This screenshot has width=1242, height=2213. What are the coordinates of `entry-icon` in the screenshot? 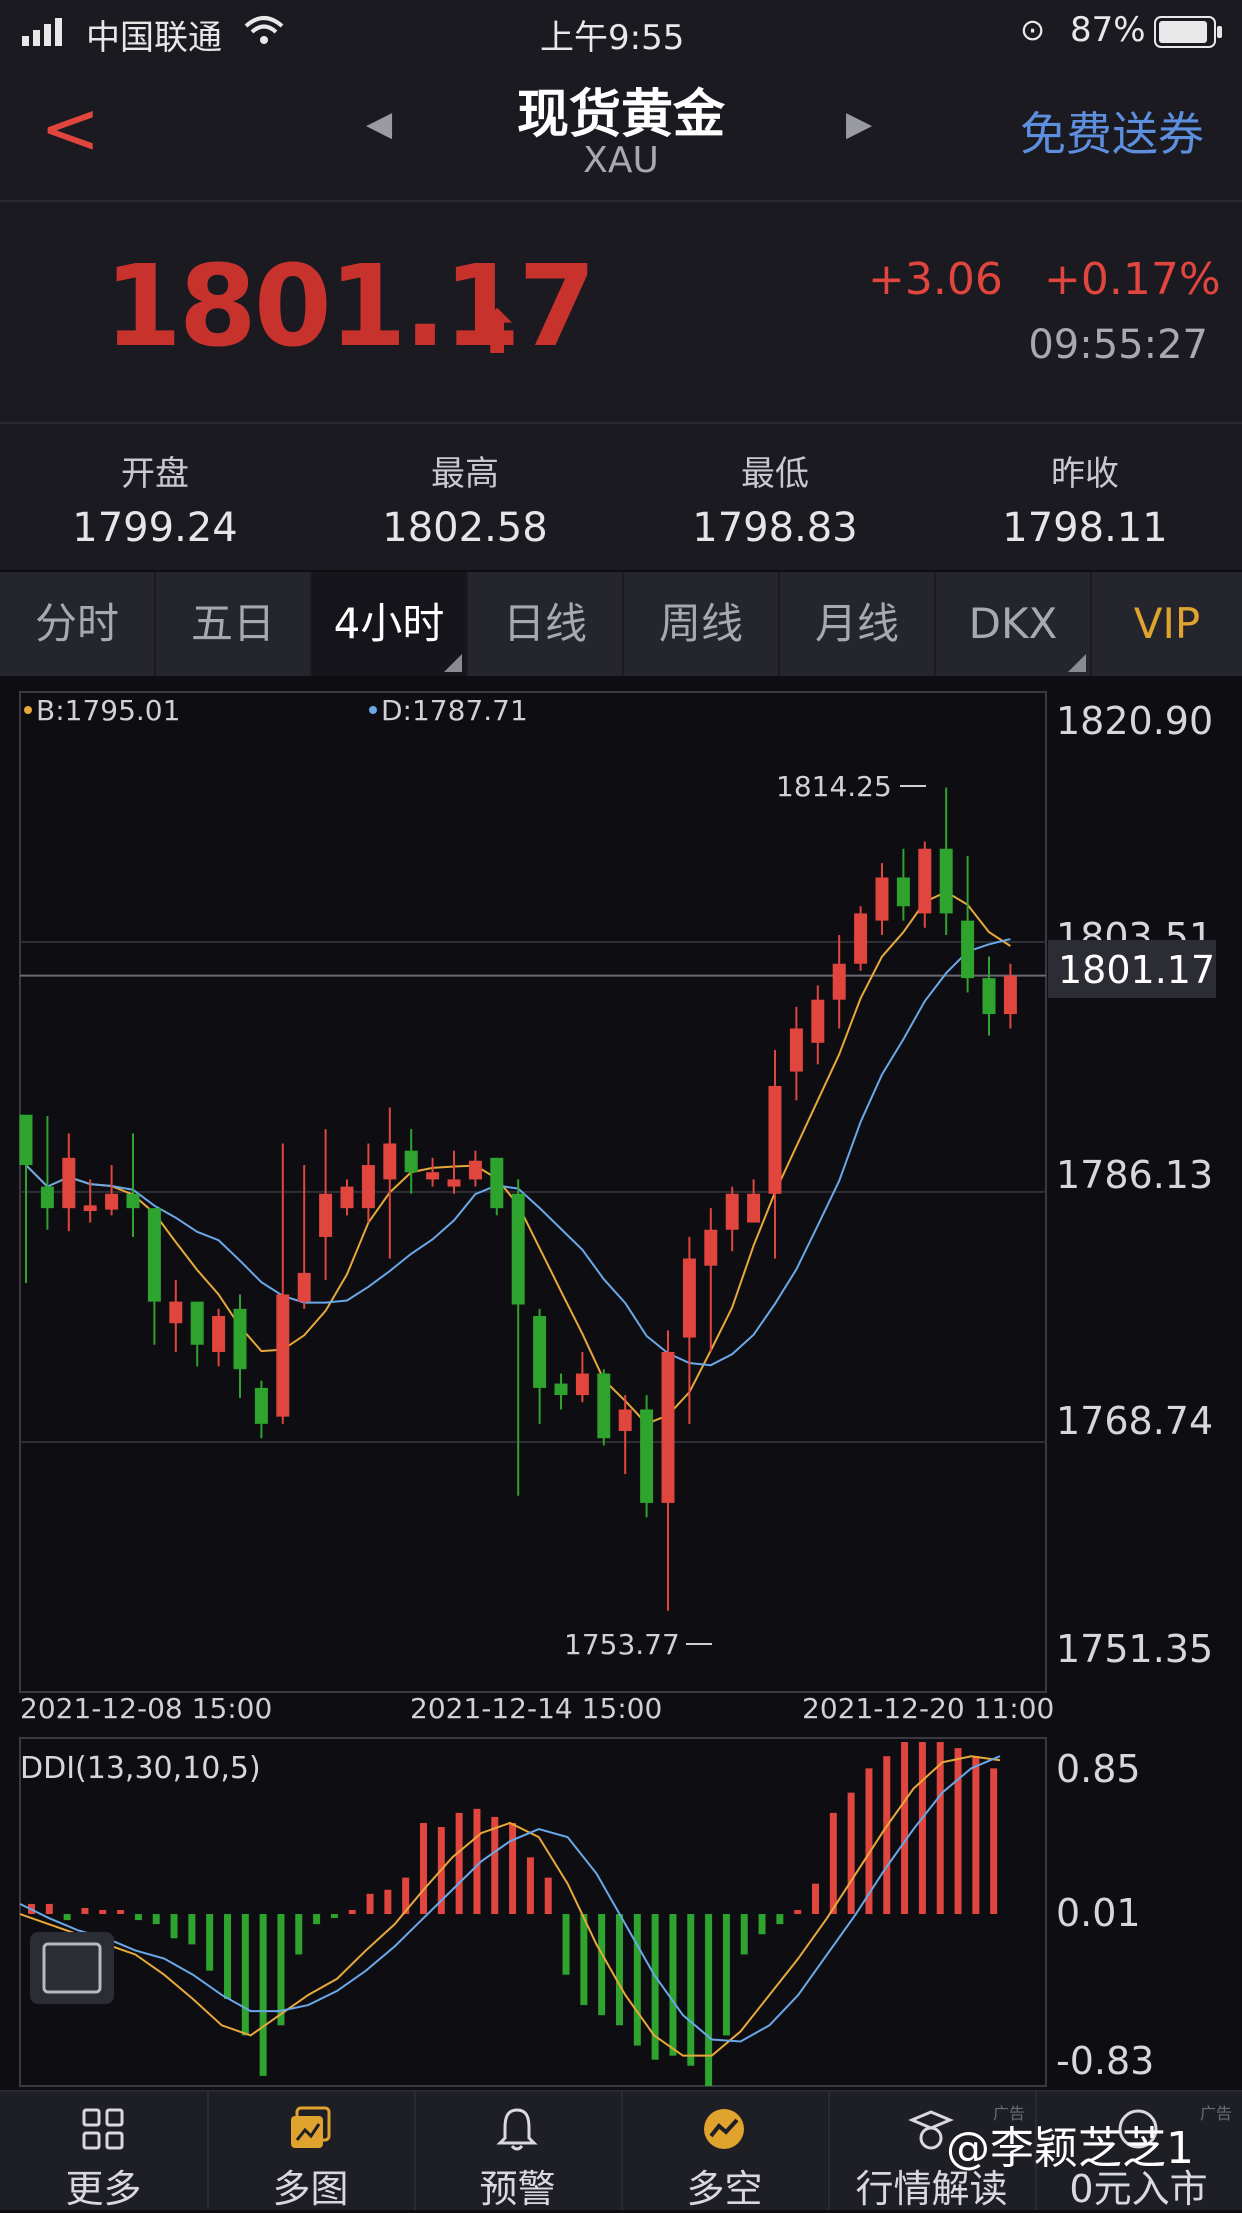 It's located at (1138, 2129).